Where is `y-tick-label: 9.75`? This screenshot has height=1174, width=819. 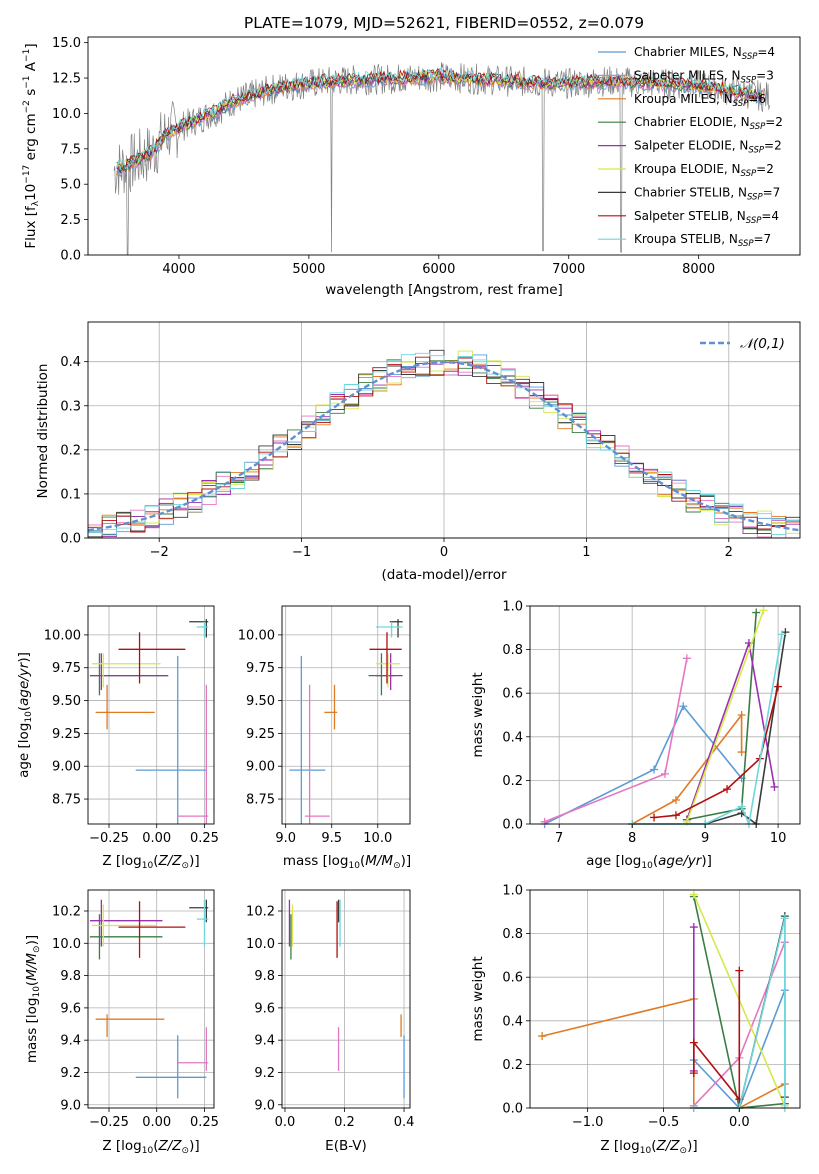
y-tick-label: 9.75 is located at coordinates (260, 668).